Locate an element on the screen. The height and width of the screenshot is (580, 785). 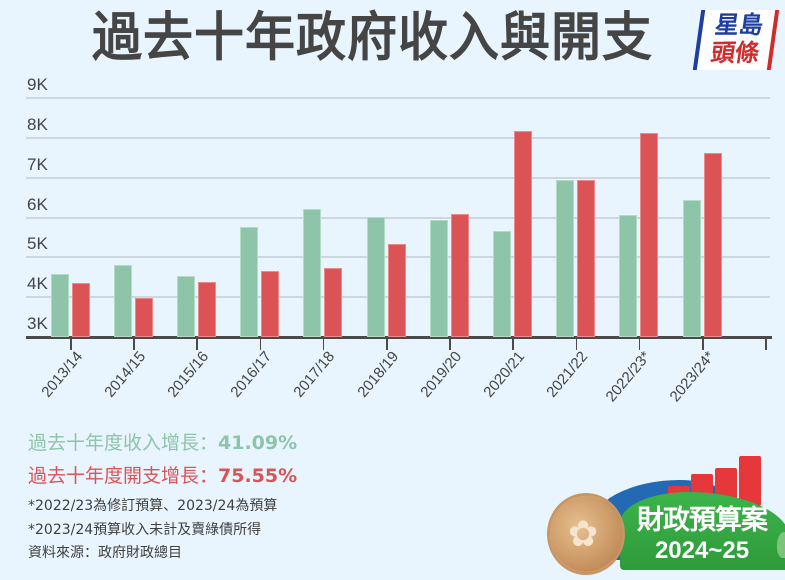
bauhinia-coin-icon is located at coordinates (586, 534).